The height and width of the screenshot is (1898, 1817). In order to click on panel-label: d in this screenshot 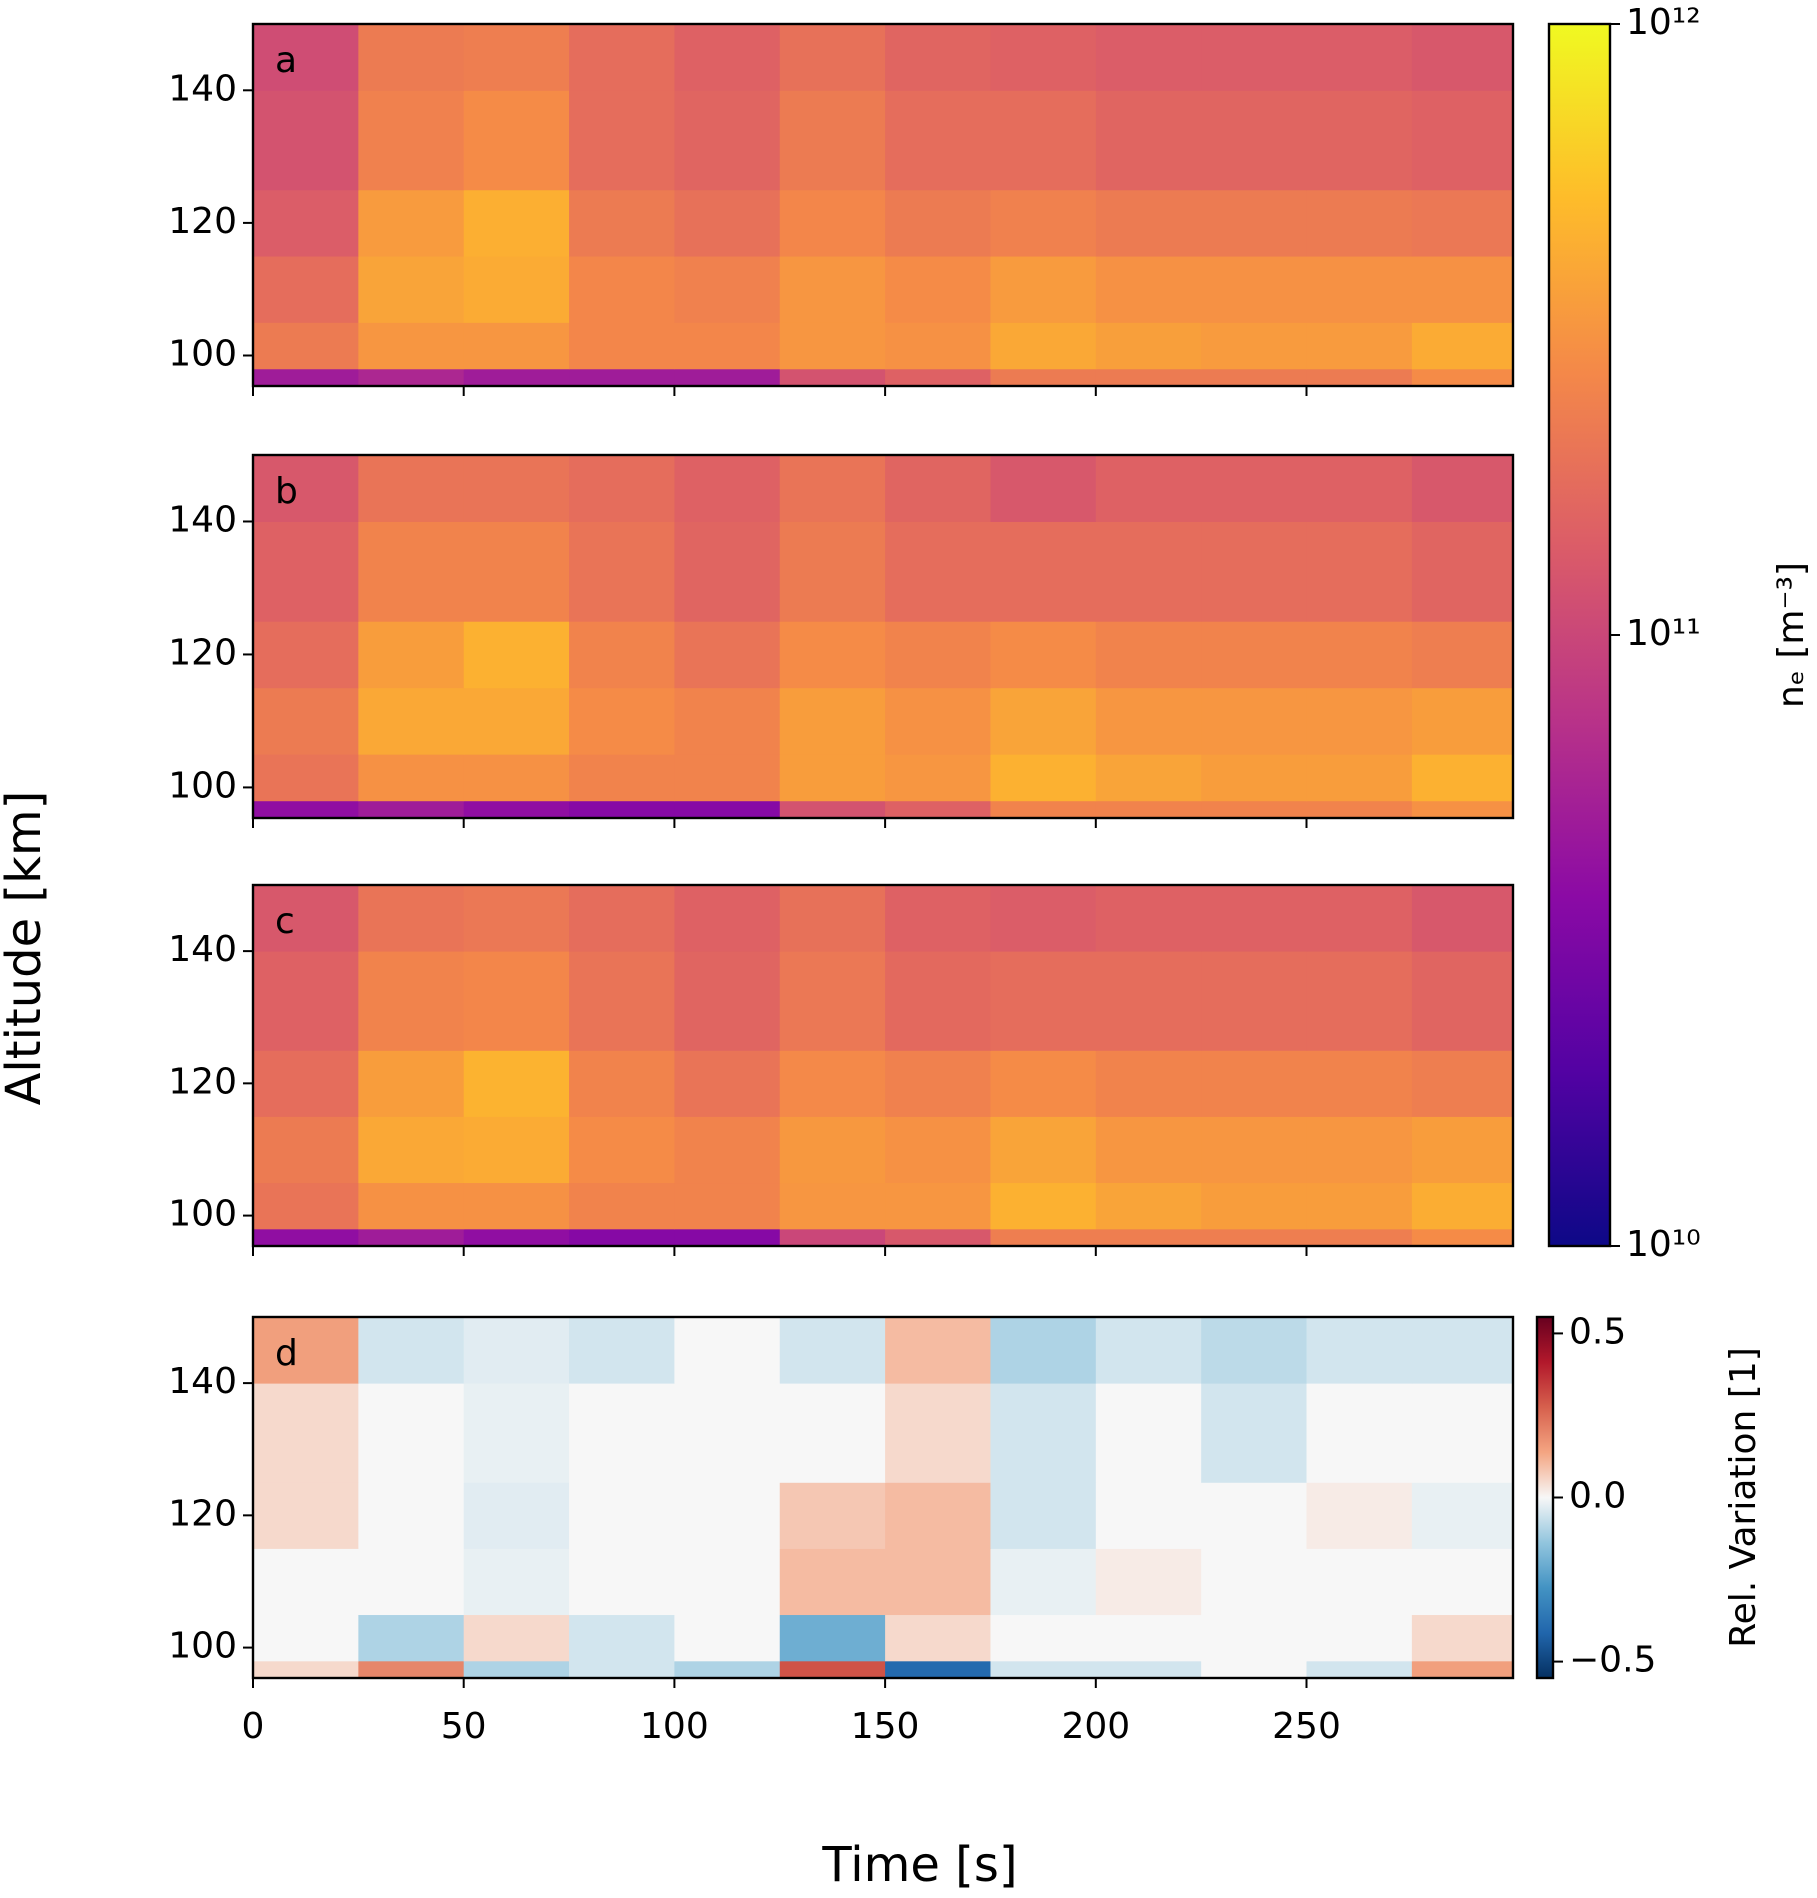, I will do `click(286, 1353)`.